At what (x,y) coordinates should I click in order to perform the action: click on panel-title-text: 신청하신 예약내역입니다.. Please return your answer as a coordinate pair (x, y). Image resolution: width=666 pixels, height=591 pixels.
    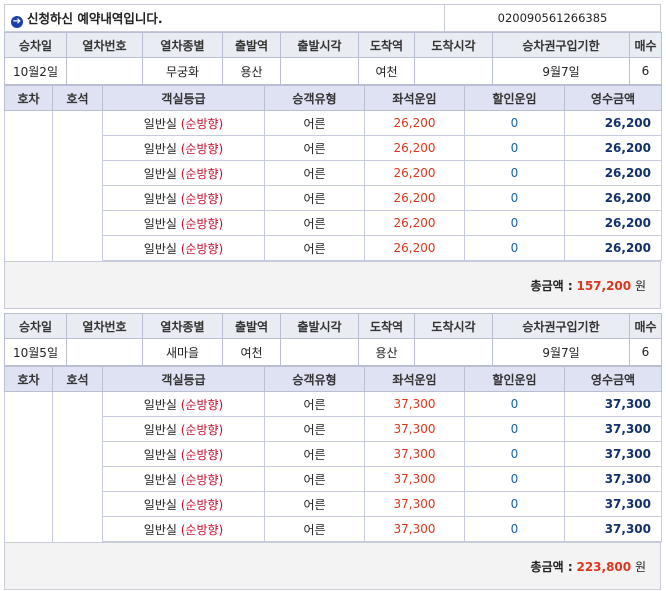
    Looking at the image, I should click on (95, 18).